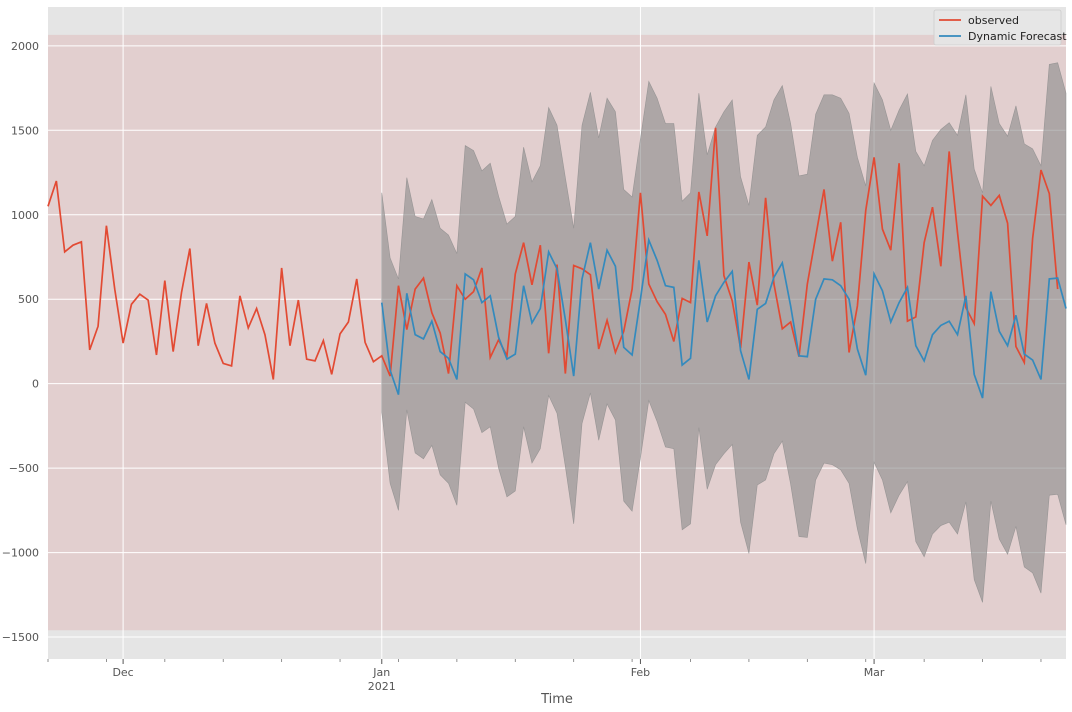 The height and width of the screenshot is (712, 1072). What do you see at coordinates (381, 672) in the screenshot?
I see `x-tick-label: Jan` at bounding box center [381, 672].